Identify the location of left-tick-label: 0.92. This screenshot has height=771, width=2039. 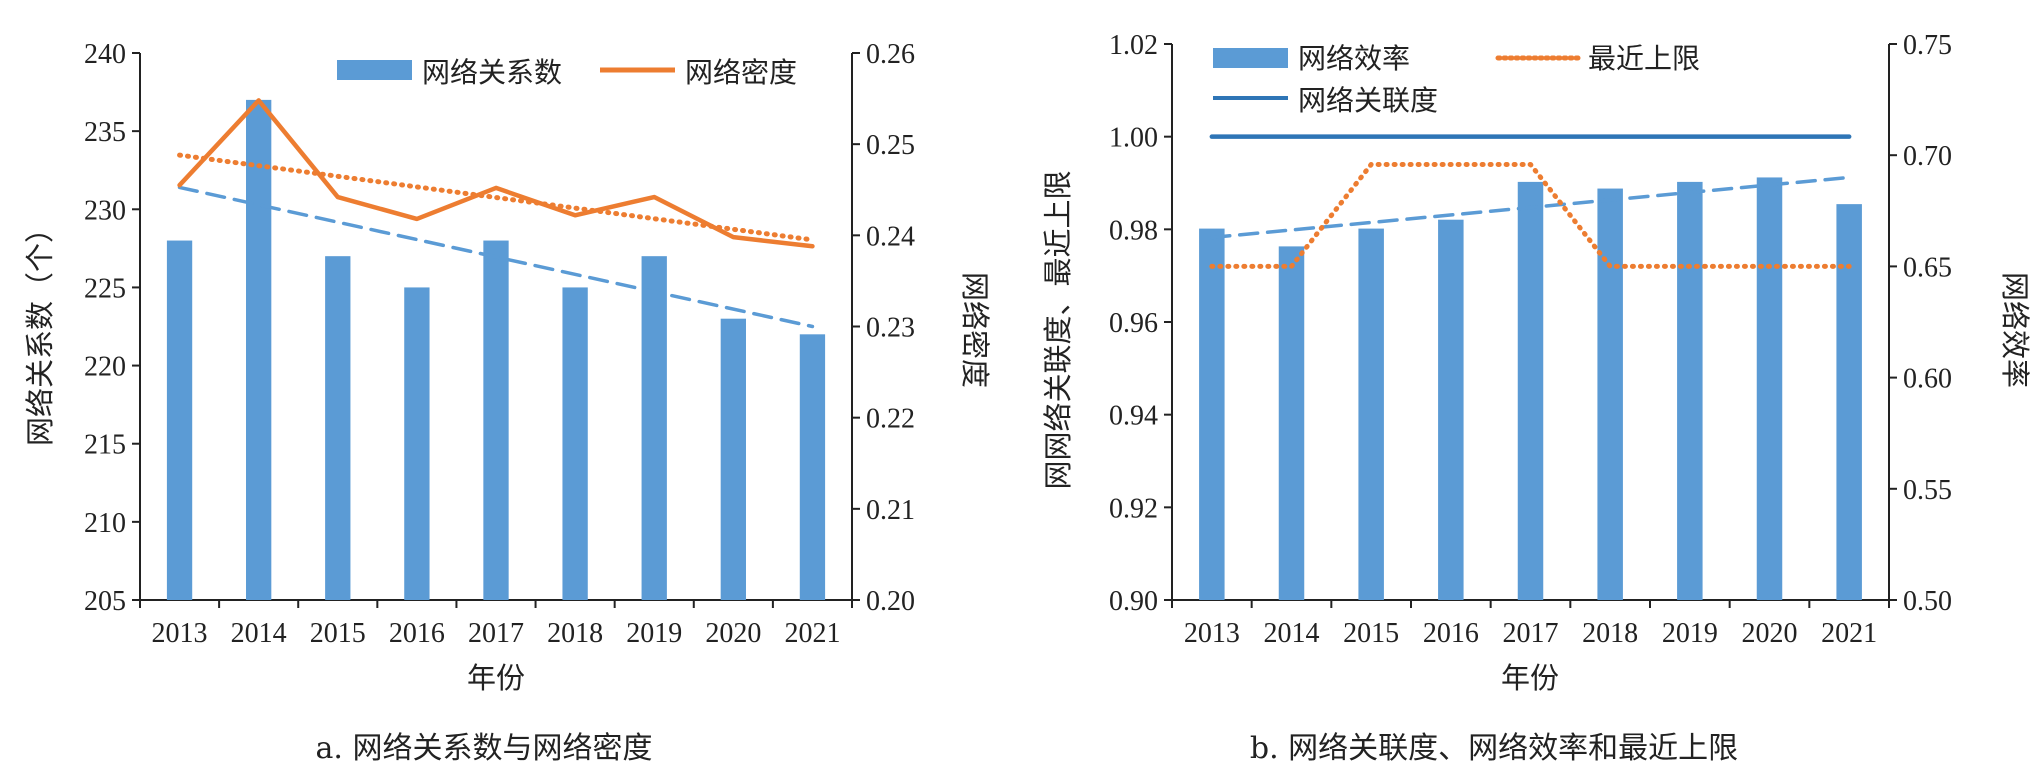
(1133, 508).